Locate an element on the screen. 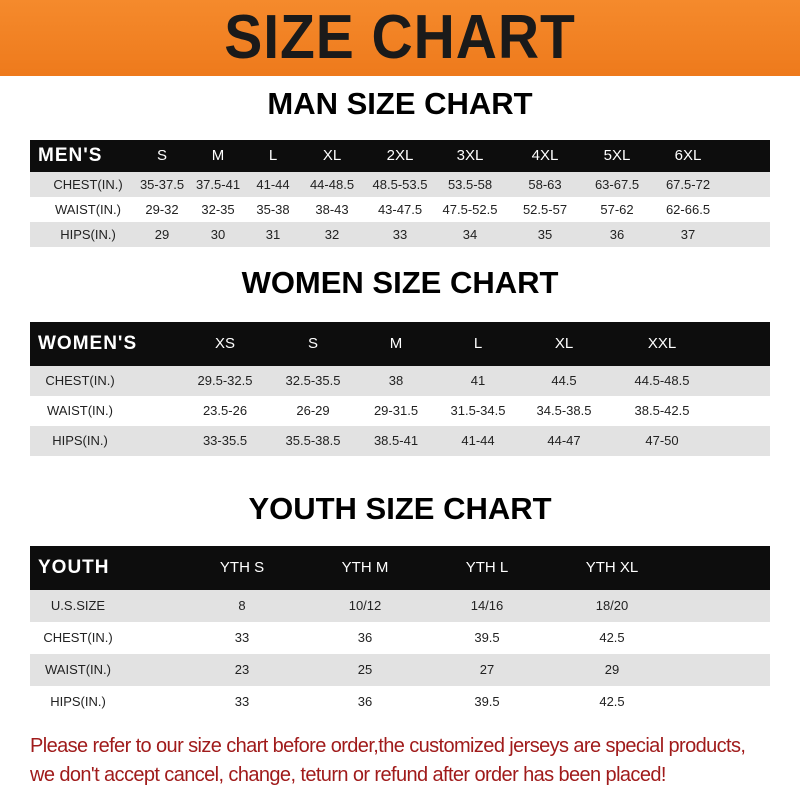 The height and width of the screenshot is (800, 800). table-corner-label: YOUTH is located at coordinates (74, 567).